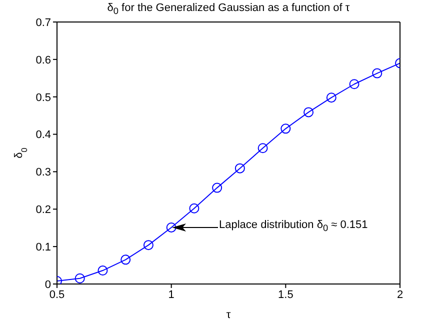  What do you see at coordinates (43, 98) in the screenshot?
I see `y-tick-label: 0.5` at bounding box center [43, 98].